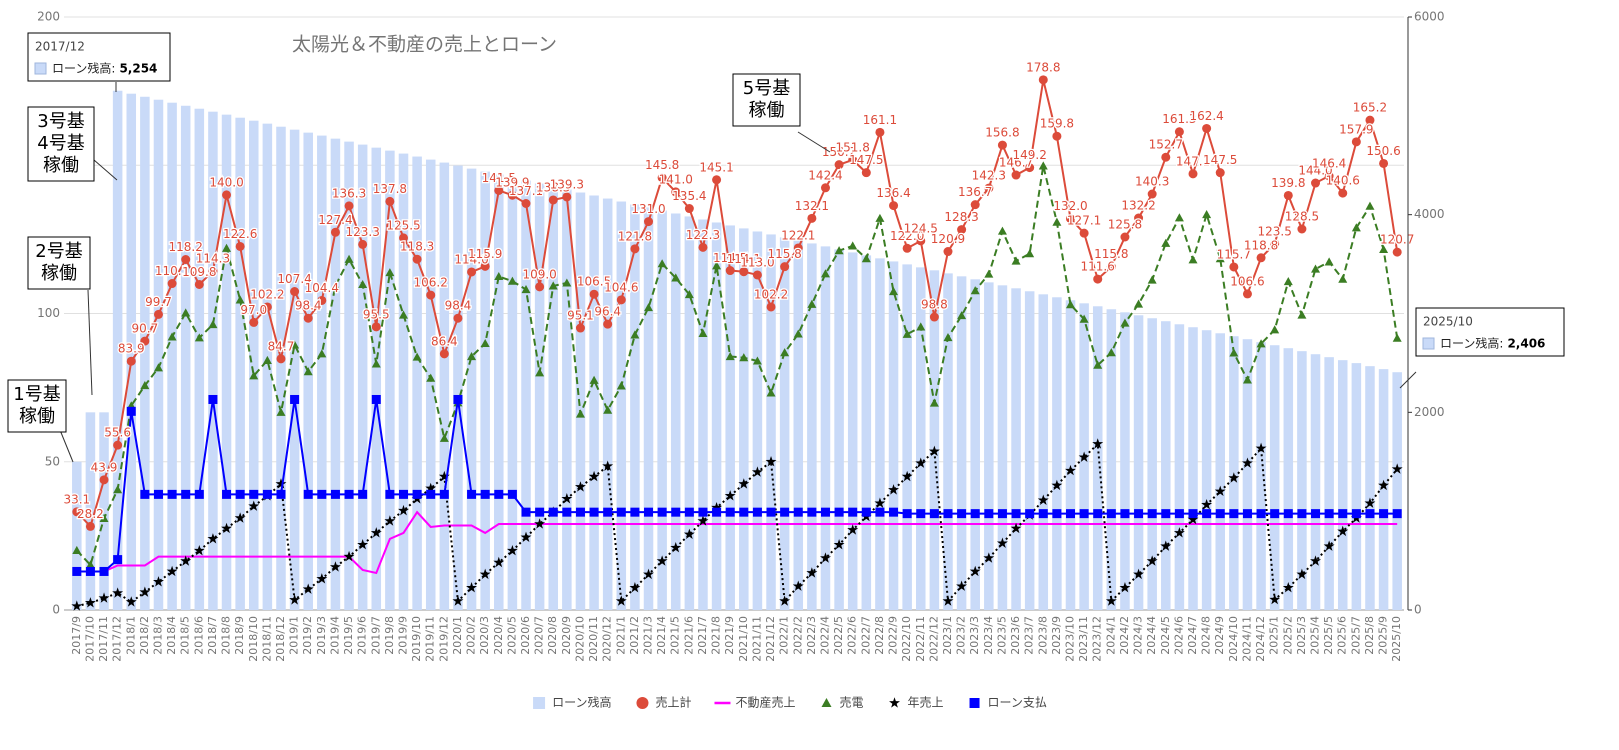  I want to click on x-tick-label: 2023/5, so click(1001, 635).